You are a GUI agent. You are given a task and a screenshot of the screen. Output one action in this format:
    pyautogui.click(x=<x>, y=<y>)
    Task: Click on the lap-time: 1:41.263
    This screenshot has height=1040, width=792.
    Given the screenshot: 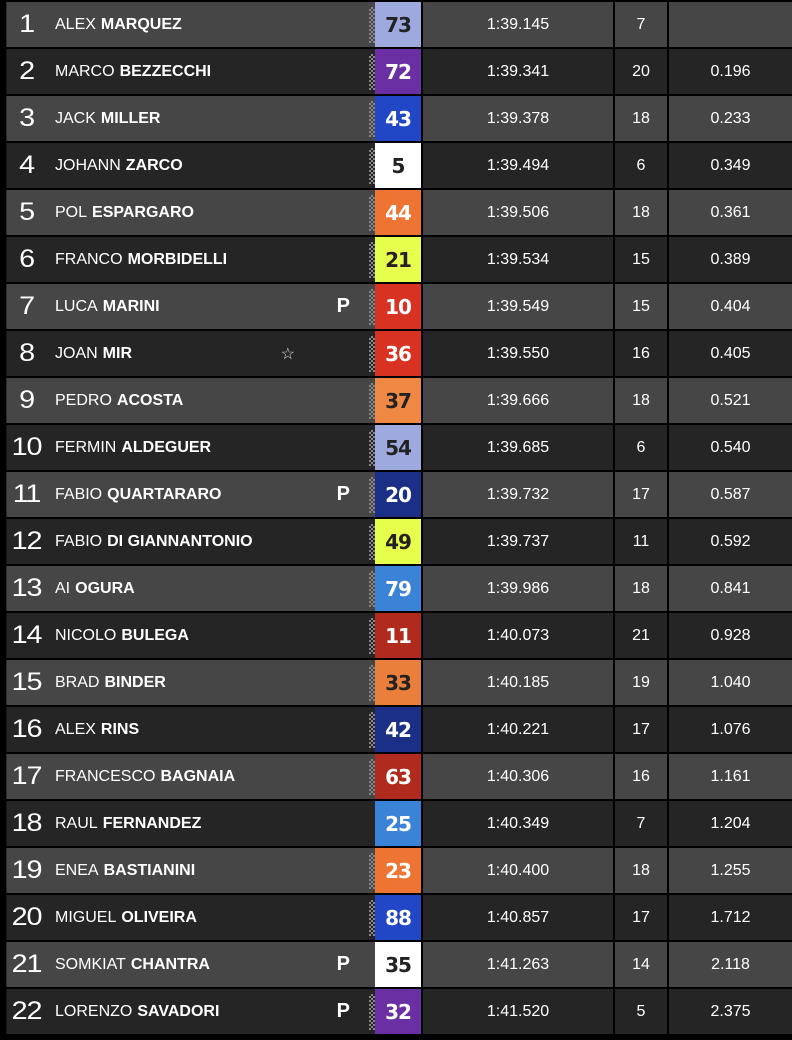 What is the action you would take?
    pyautogui.click(x=518, y=964)
    